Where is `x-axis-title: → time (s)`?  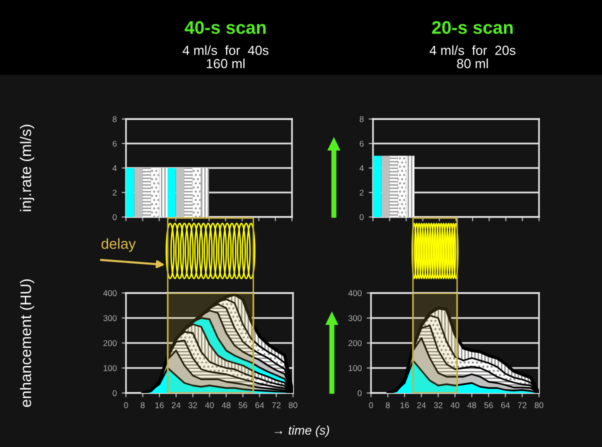
x-axis-title: → time (s) is located at coordinates (302, 432).